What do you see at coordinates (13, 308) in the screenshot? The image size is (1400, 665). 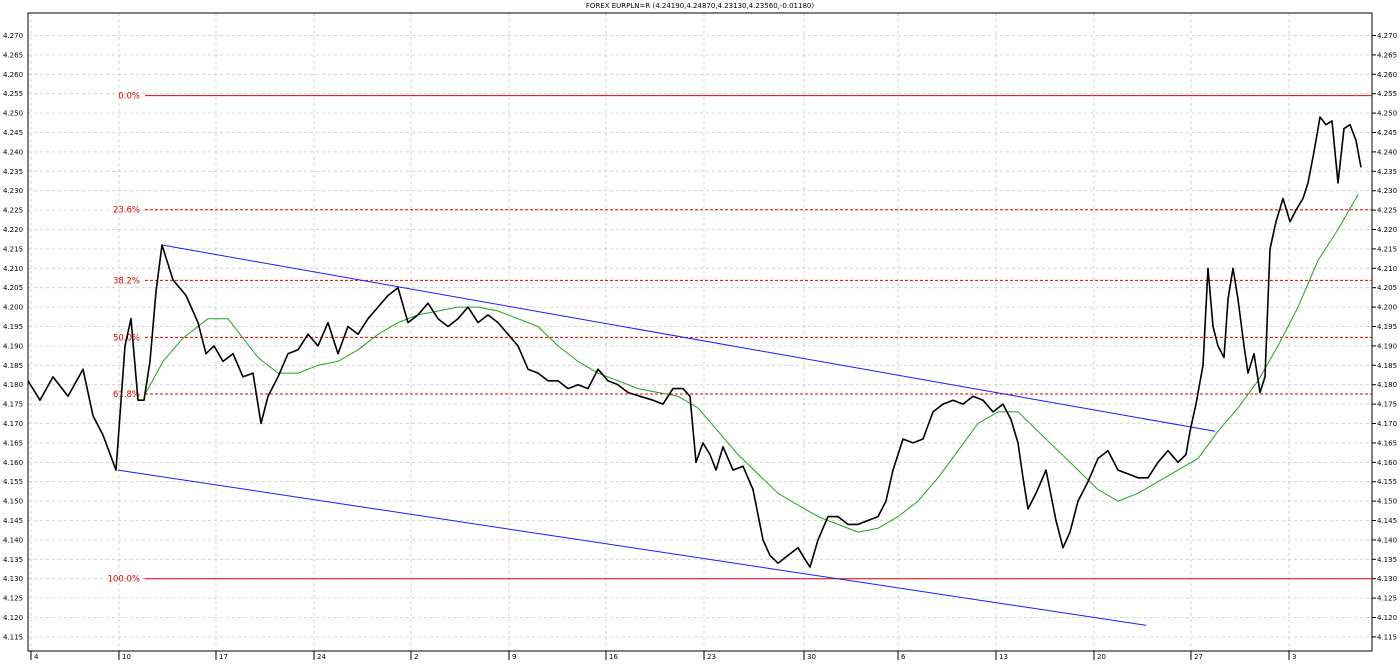 I see `y-tick-label-left: 4.200` at bounding box center [13, 308].